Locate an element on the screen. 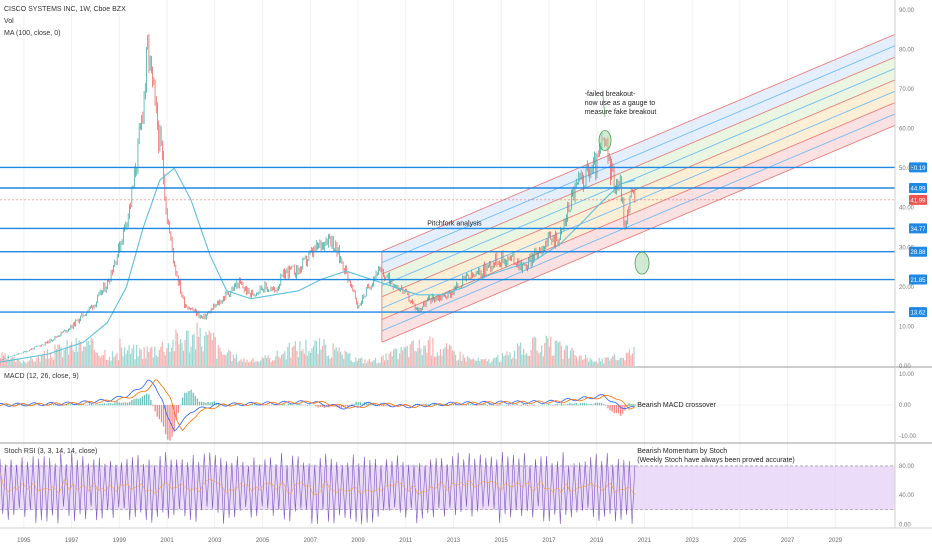 The width and height of the screenshot is (932, 550). macd-pane is located at coordinates (447, 410).